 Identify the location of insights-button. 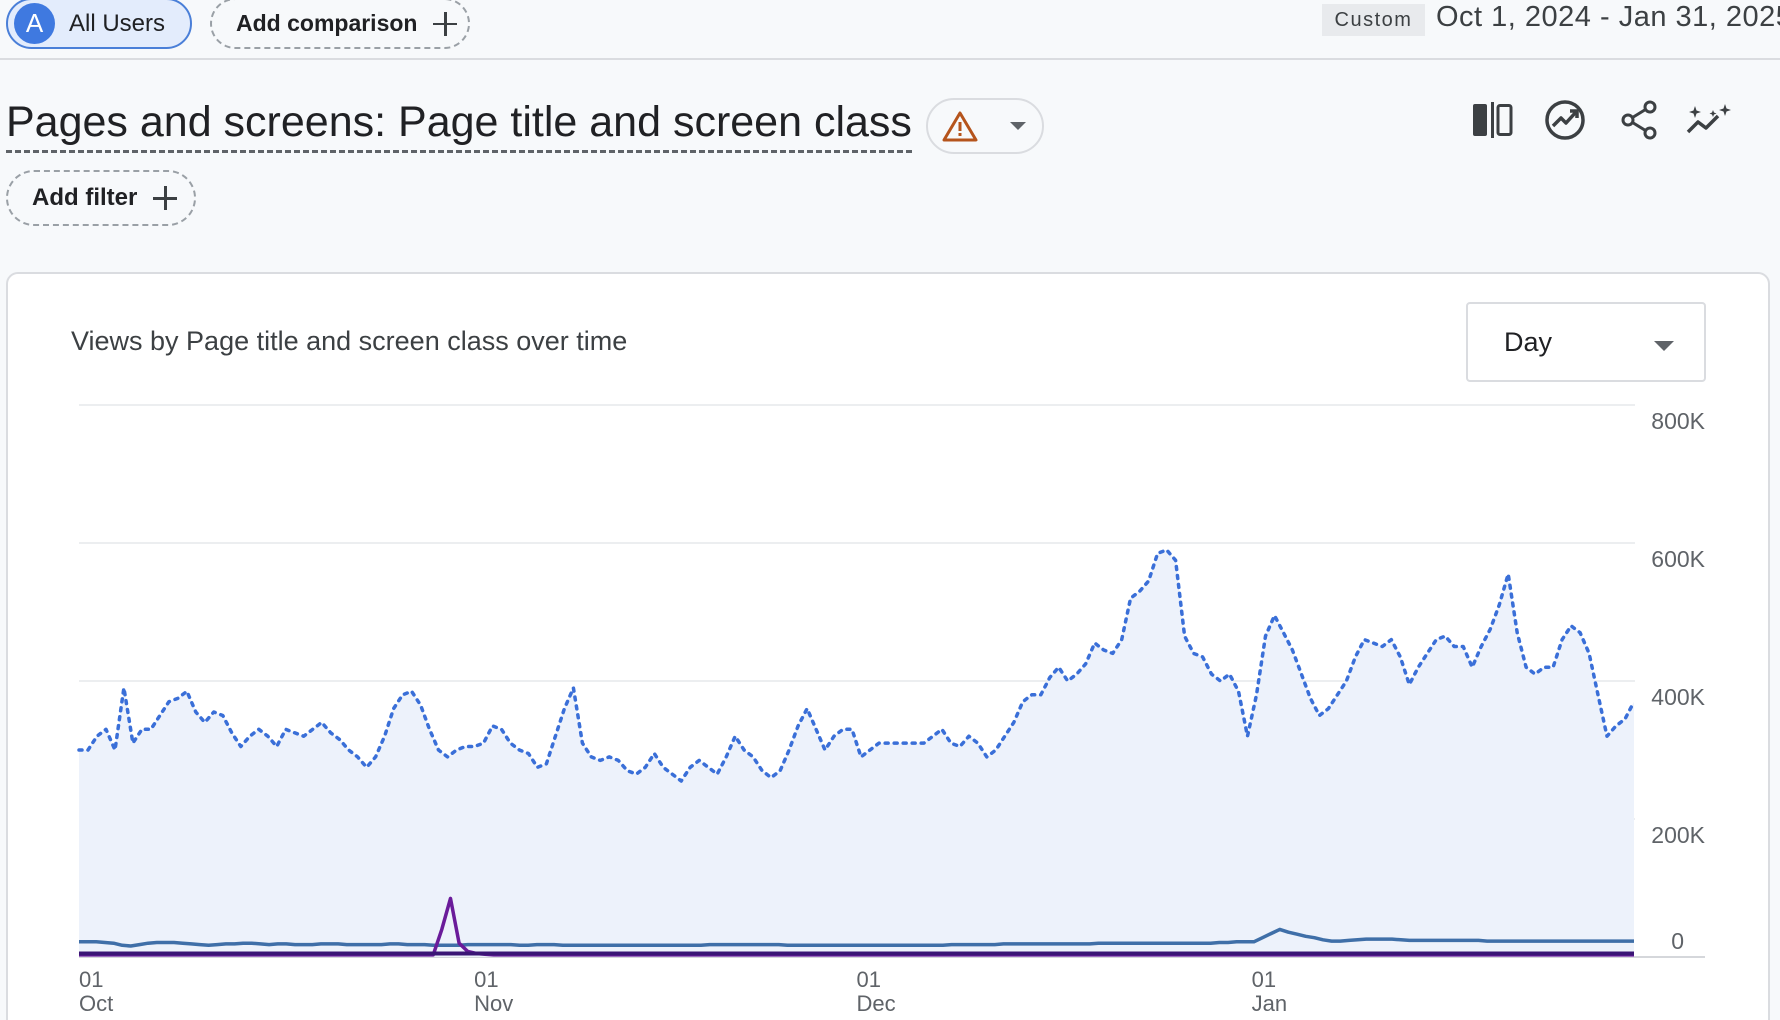
(1565, 120).